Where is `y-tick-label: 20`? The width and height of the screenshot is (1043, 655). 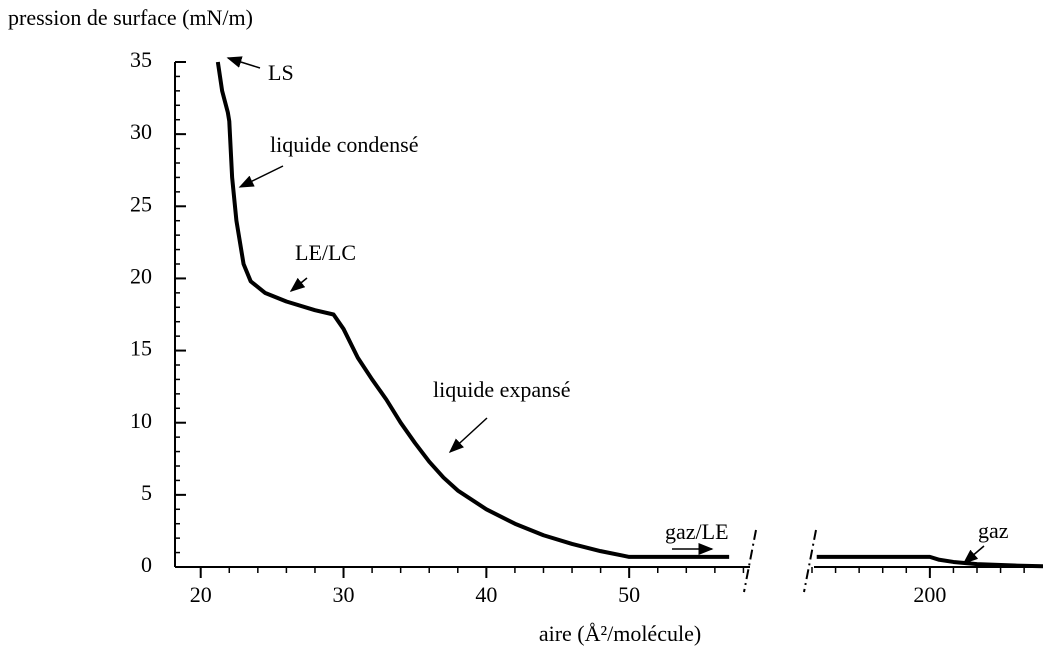 y-tick-label: 20 is located at coordinates (141, 275).